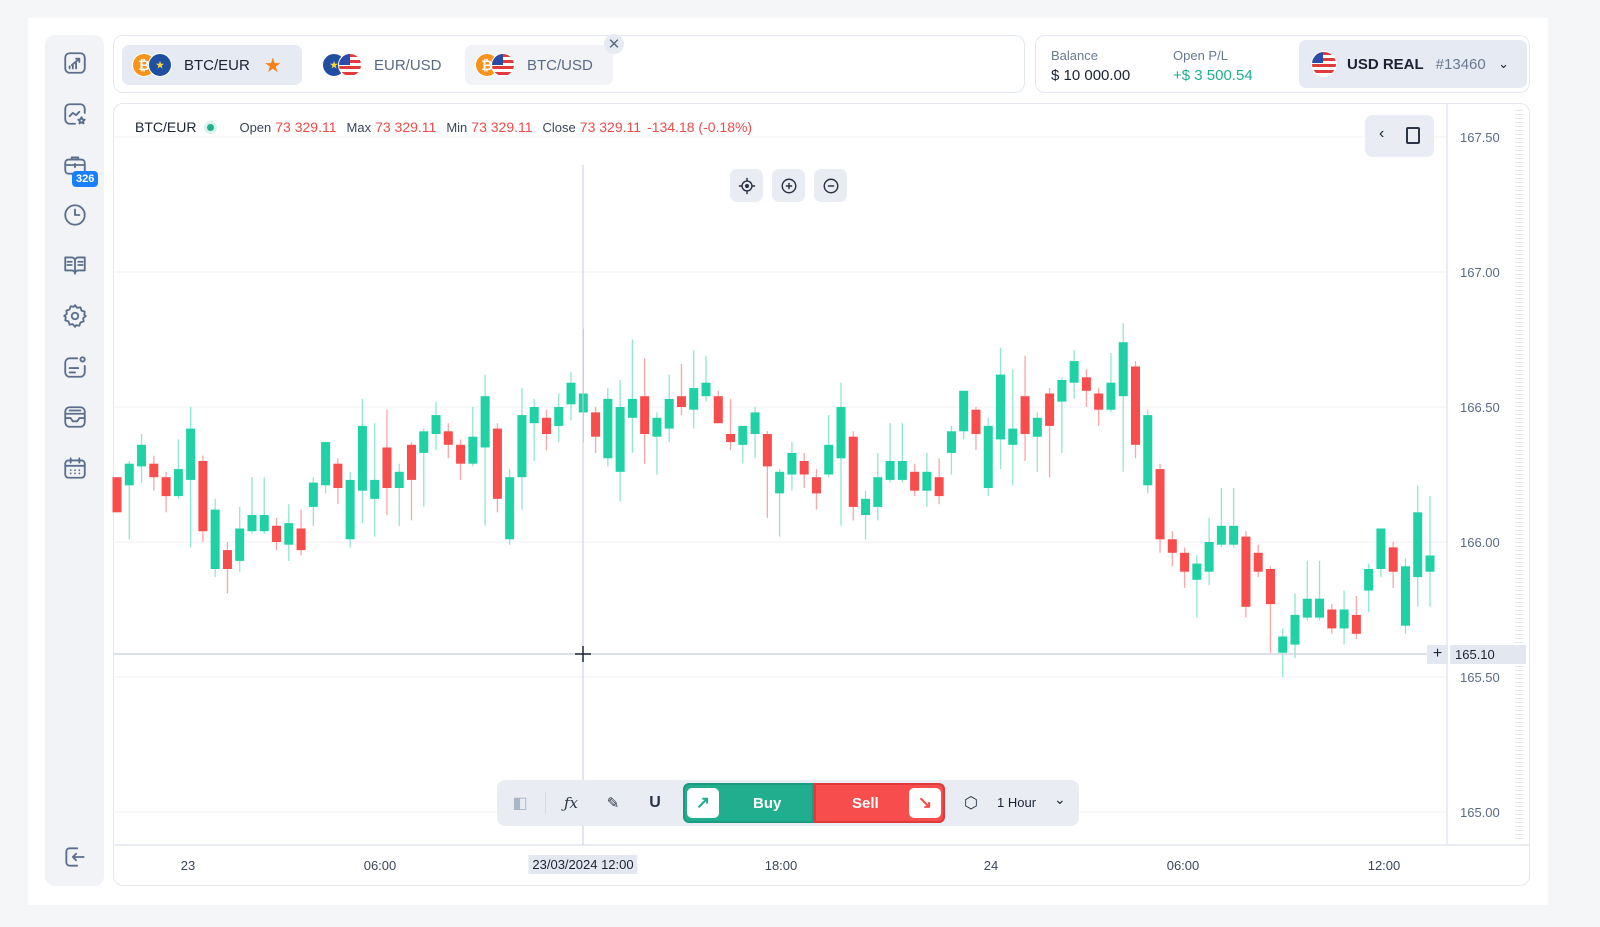 The height and width of the screenshot is (927, 1600). Describe the element at coordinates (75, 857) in the screenshot. I see `logout-icon` at that location.